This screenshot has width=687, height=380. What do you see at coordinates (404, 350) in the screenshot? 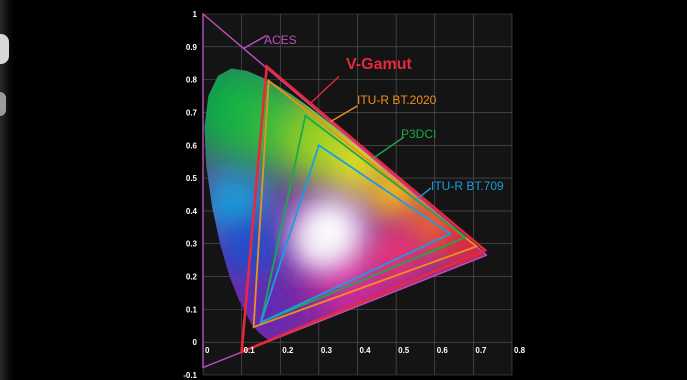
I see `x-tick-label: 0.5` at bounding box center [404, 350].